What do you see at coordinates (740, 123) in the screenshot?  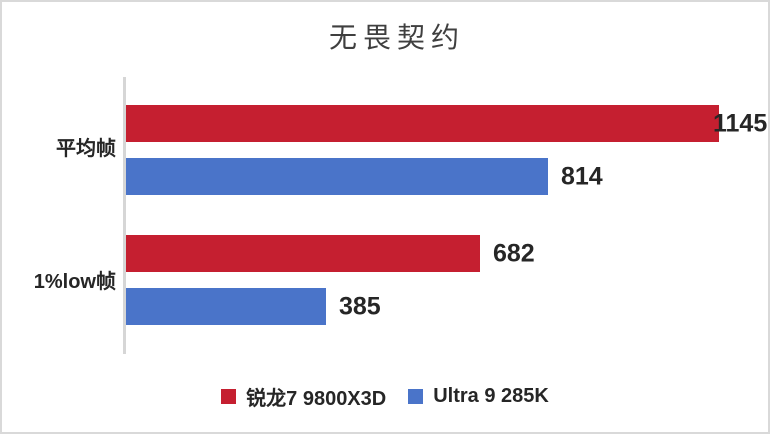 I see `value-label-ryzen-average: 1145` at bounding box center [740, 123].